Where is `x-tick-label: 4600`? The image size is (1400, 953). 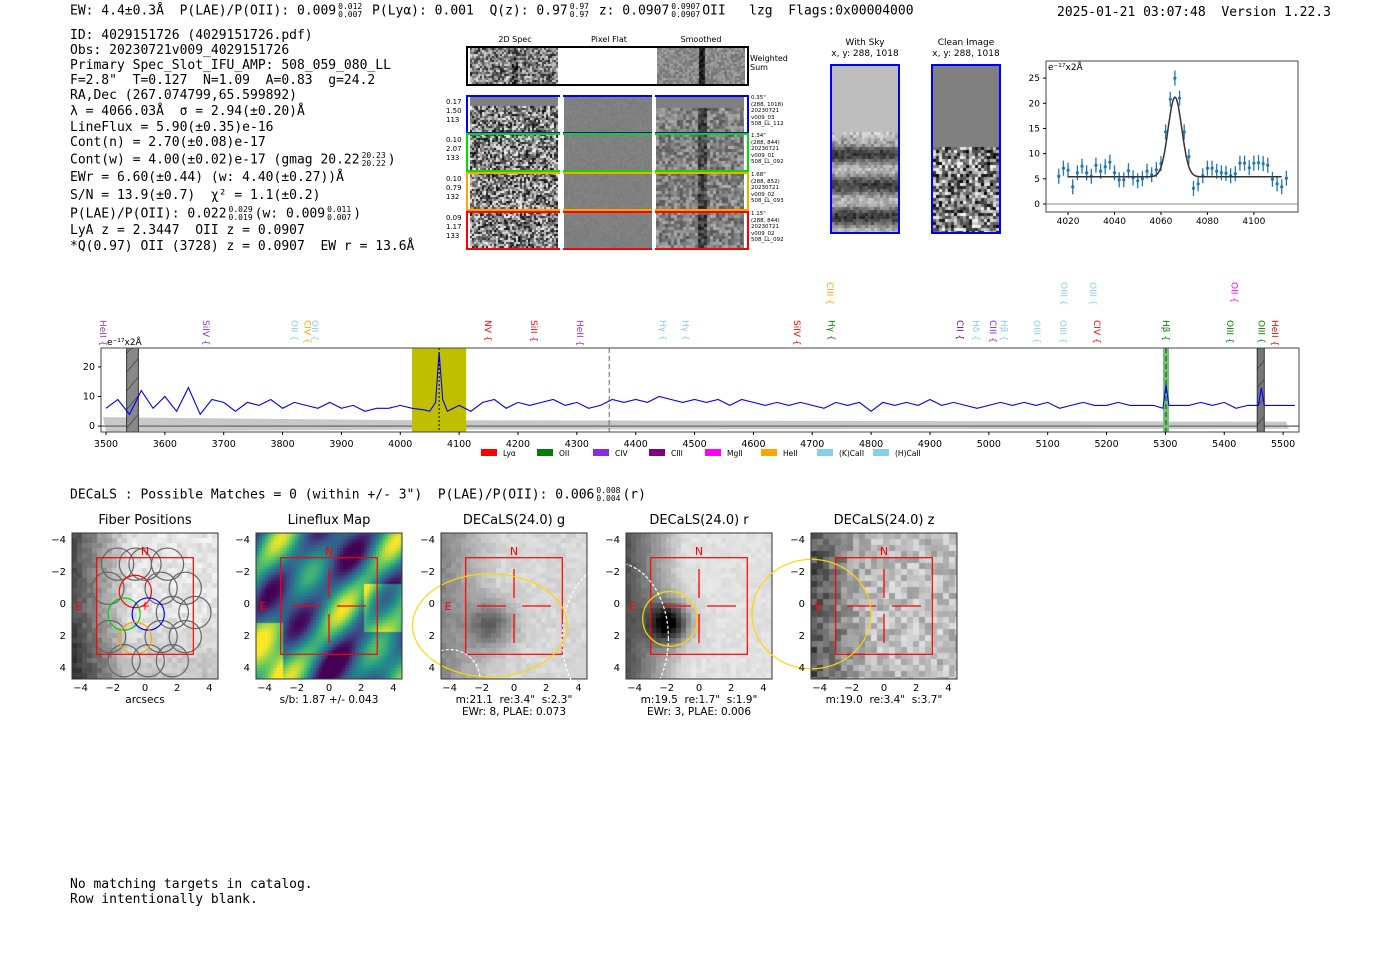
x-tick-label: 4600 is located at coordinates (753, 444).